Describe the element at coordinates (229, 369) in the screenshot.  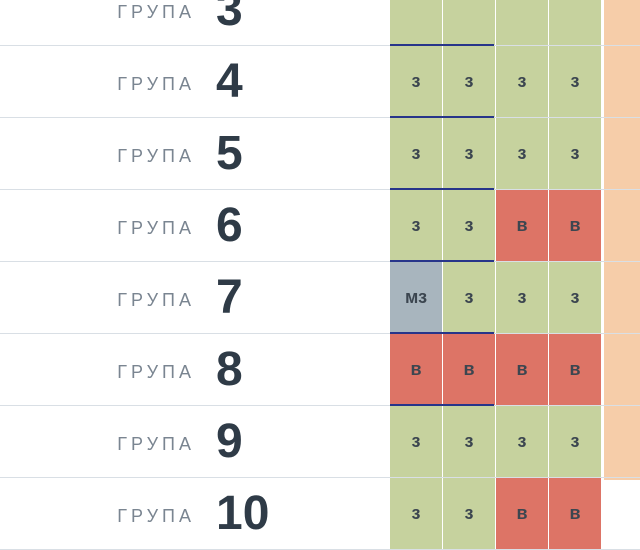
I see `group-number: 8` at that location.